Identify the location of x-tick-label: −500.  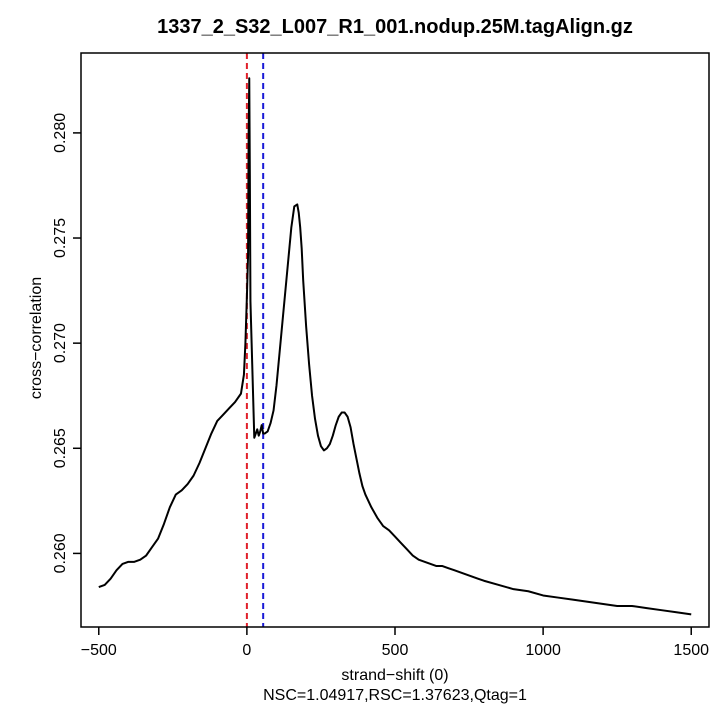
(99, 650).